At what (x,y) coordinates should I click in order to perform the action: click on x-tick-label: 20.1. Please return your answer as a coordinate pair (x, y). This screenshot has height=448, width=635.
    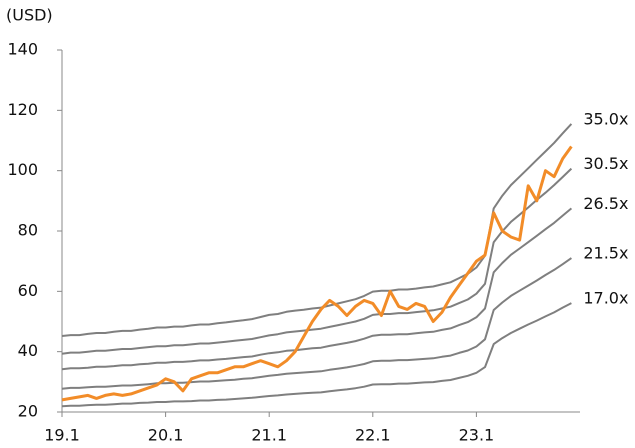
    Looking at the image, I should click on (166, 435).